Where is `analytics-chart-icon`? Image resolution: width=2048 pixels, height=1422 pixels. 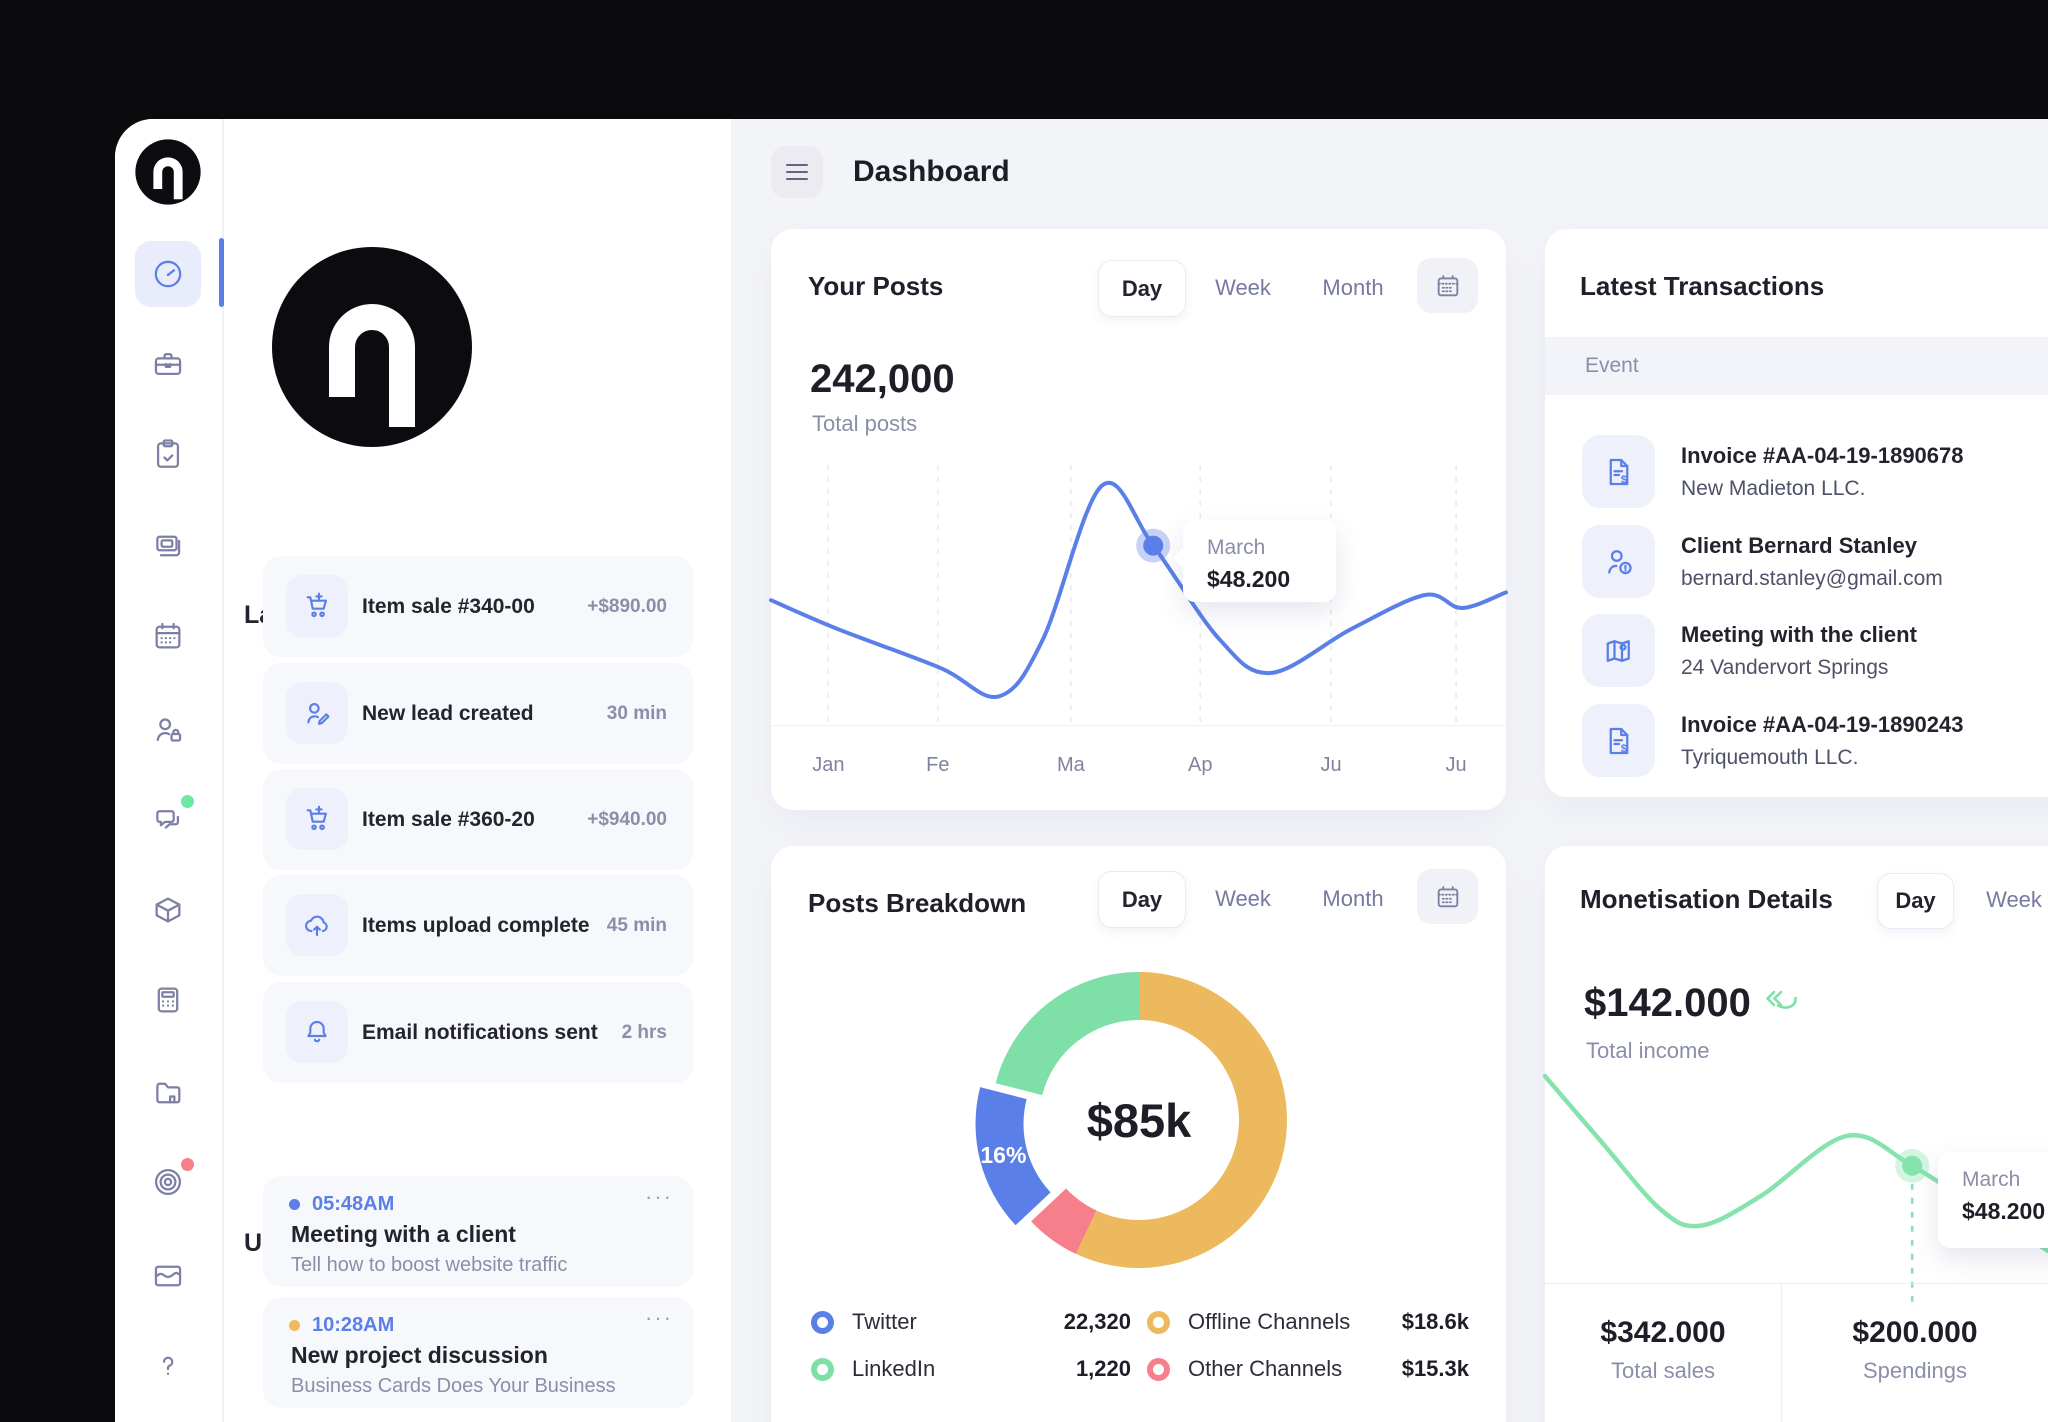
analytics-chart-icon is located at coordinates (168, 1276).